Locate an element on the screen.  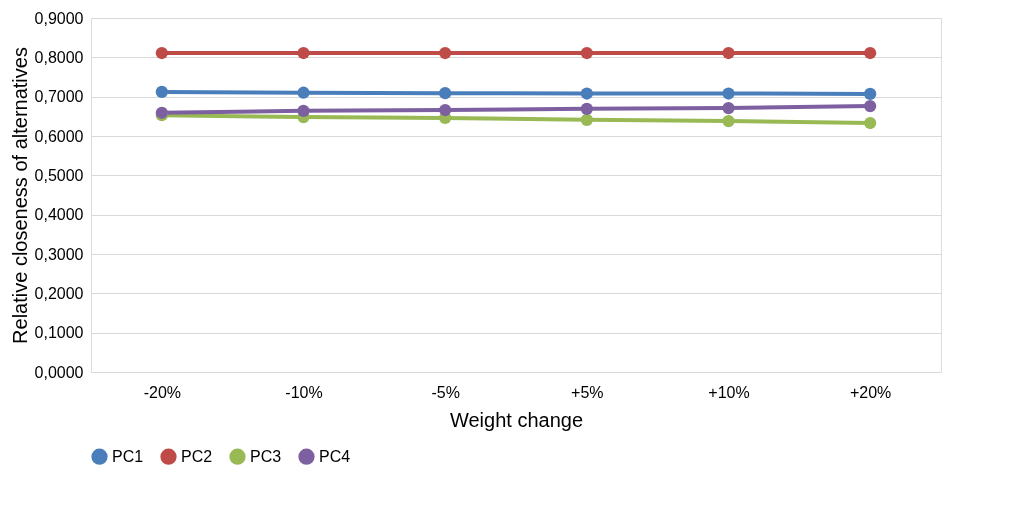
y-tick-label: 0,1000 is located at coordinates (59, 333).